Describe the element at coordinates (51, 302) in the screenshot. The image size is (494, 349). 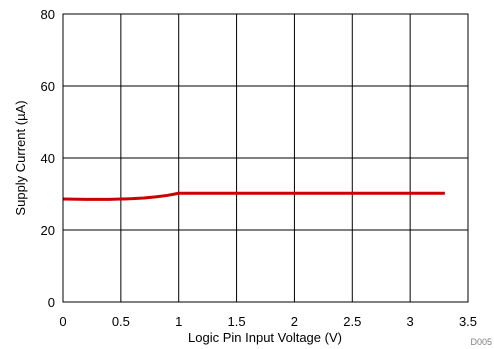
I see `y-tick-label: 0` at that location.